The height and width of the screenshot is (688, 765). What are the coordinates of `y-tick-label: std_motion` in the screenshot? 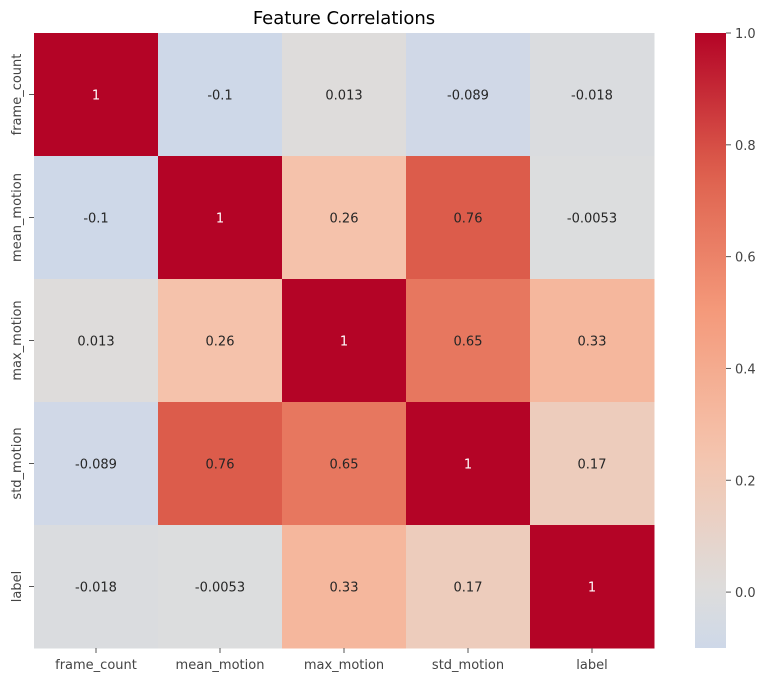 It's located at (17, 463).